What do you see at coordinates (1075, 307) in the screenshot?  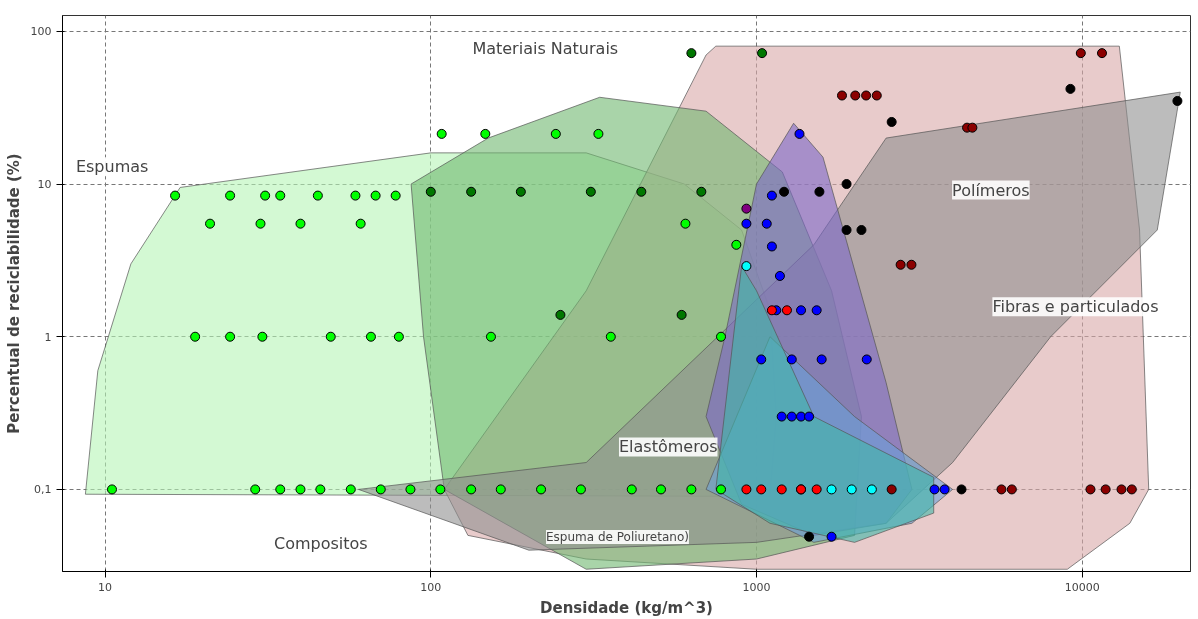 I see `annotation: Fibras e particulados` at bounding box center [1075, 307].